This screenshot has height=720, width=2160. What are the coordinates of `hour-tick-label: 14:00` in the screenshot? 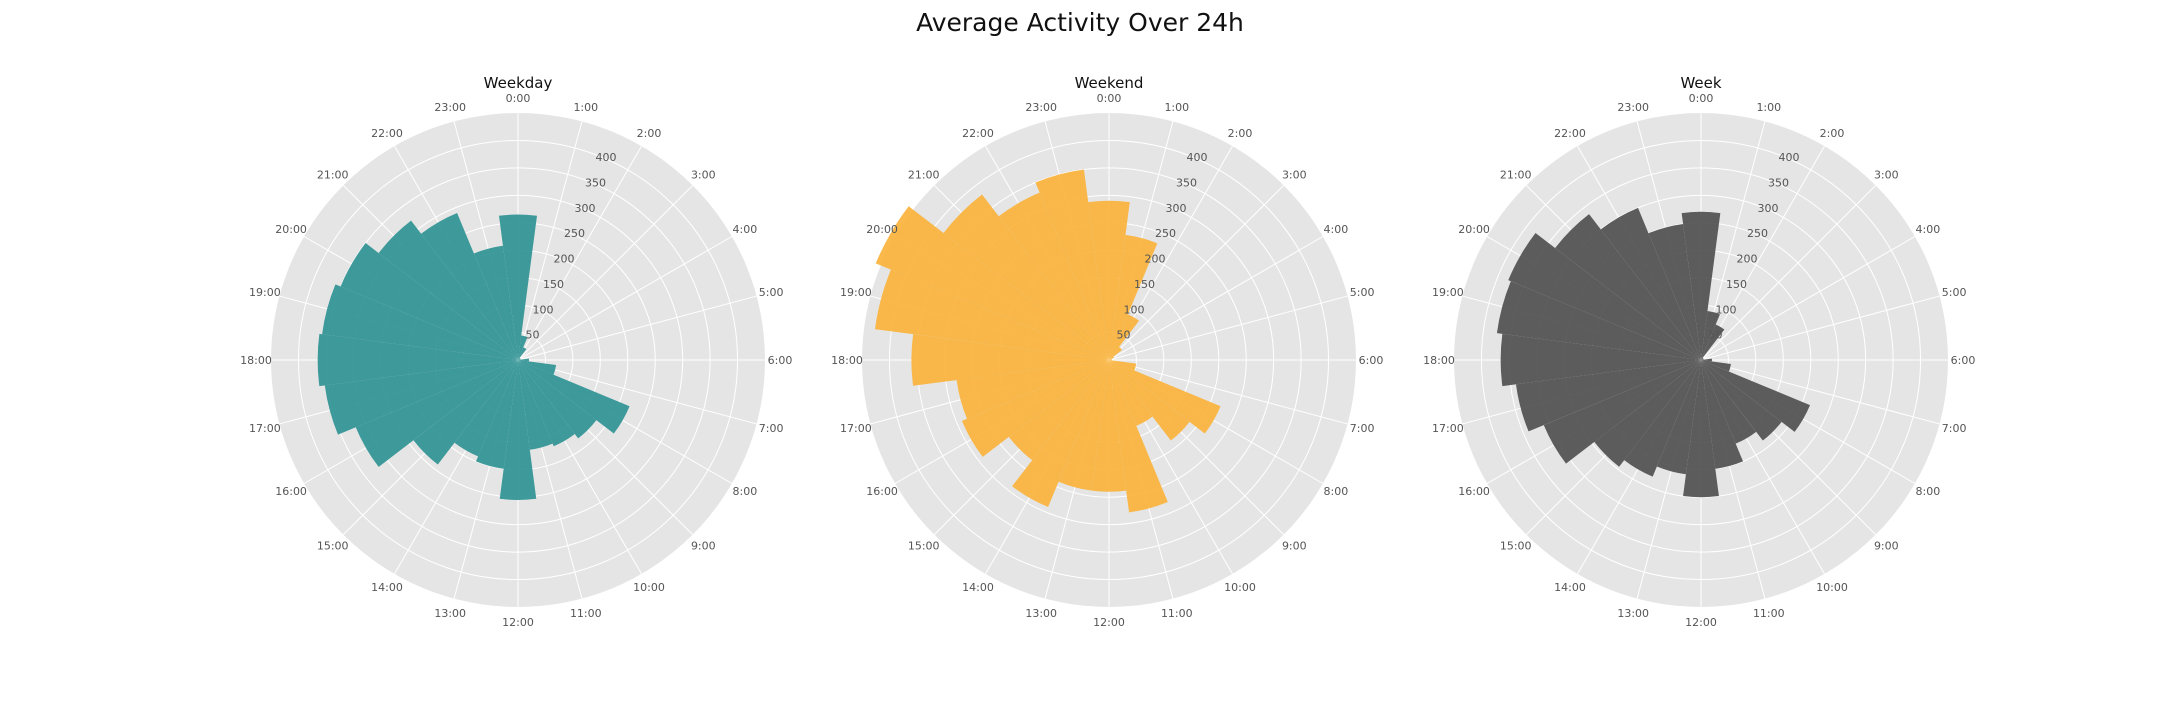 It's located at (387, 587).